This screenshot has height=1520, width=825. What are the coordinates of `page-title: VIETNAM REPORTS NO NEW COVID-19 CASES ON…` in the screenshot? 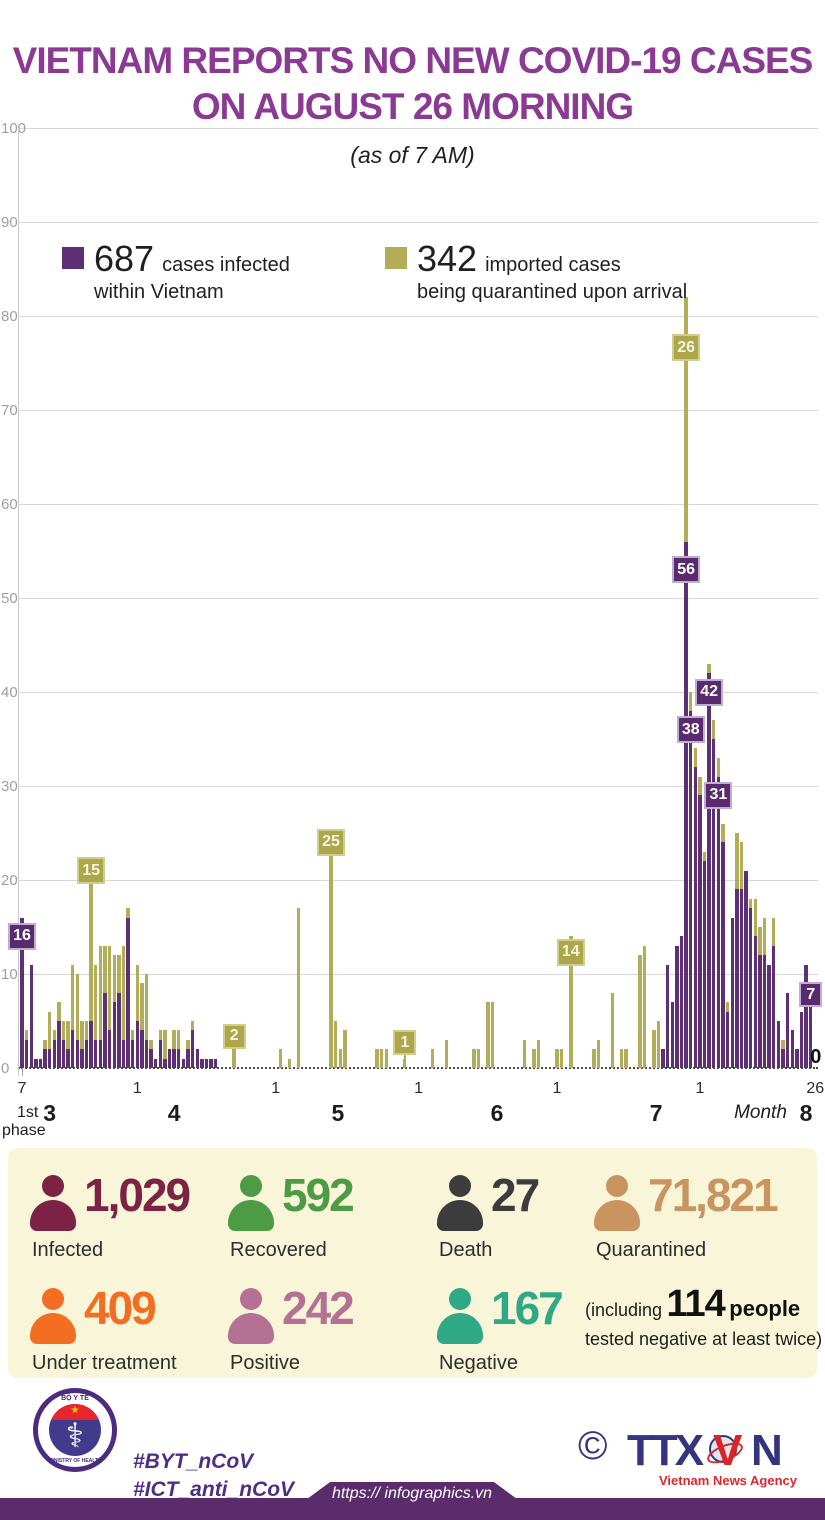 It's located at (412, 84).